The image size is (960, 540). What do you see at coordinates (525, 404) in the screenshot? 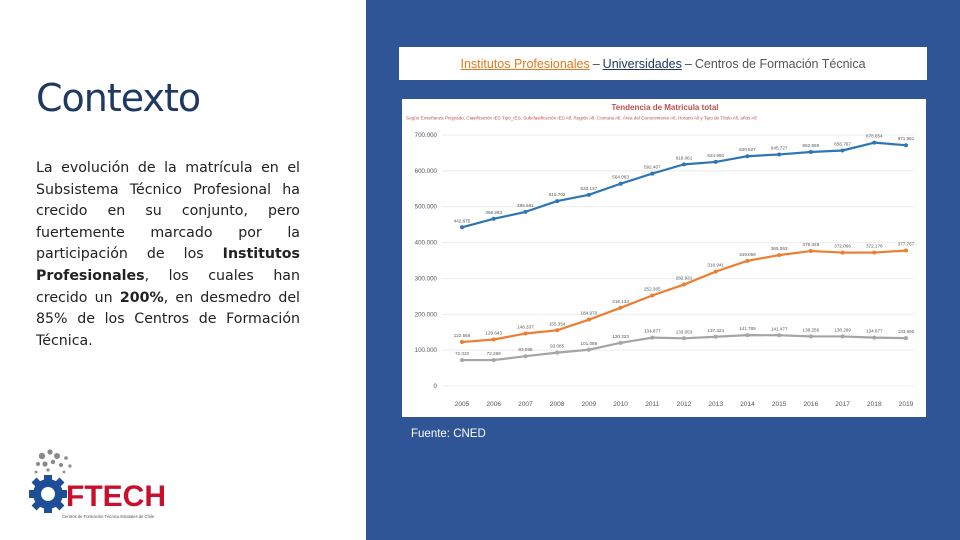
I see `x-tick-label: 2007` at bounding box center [525, 404].